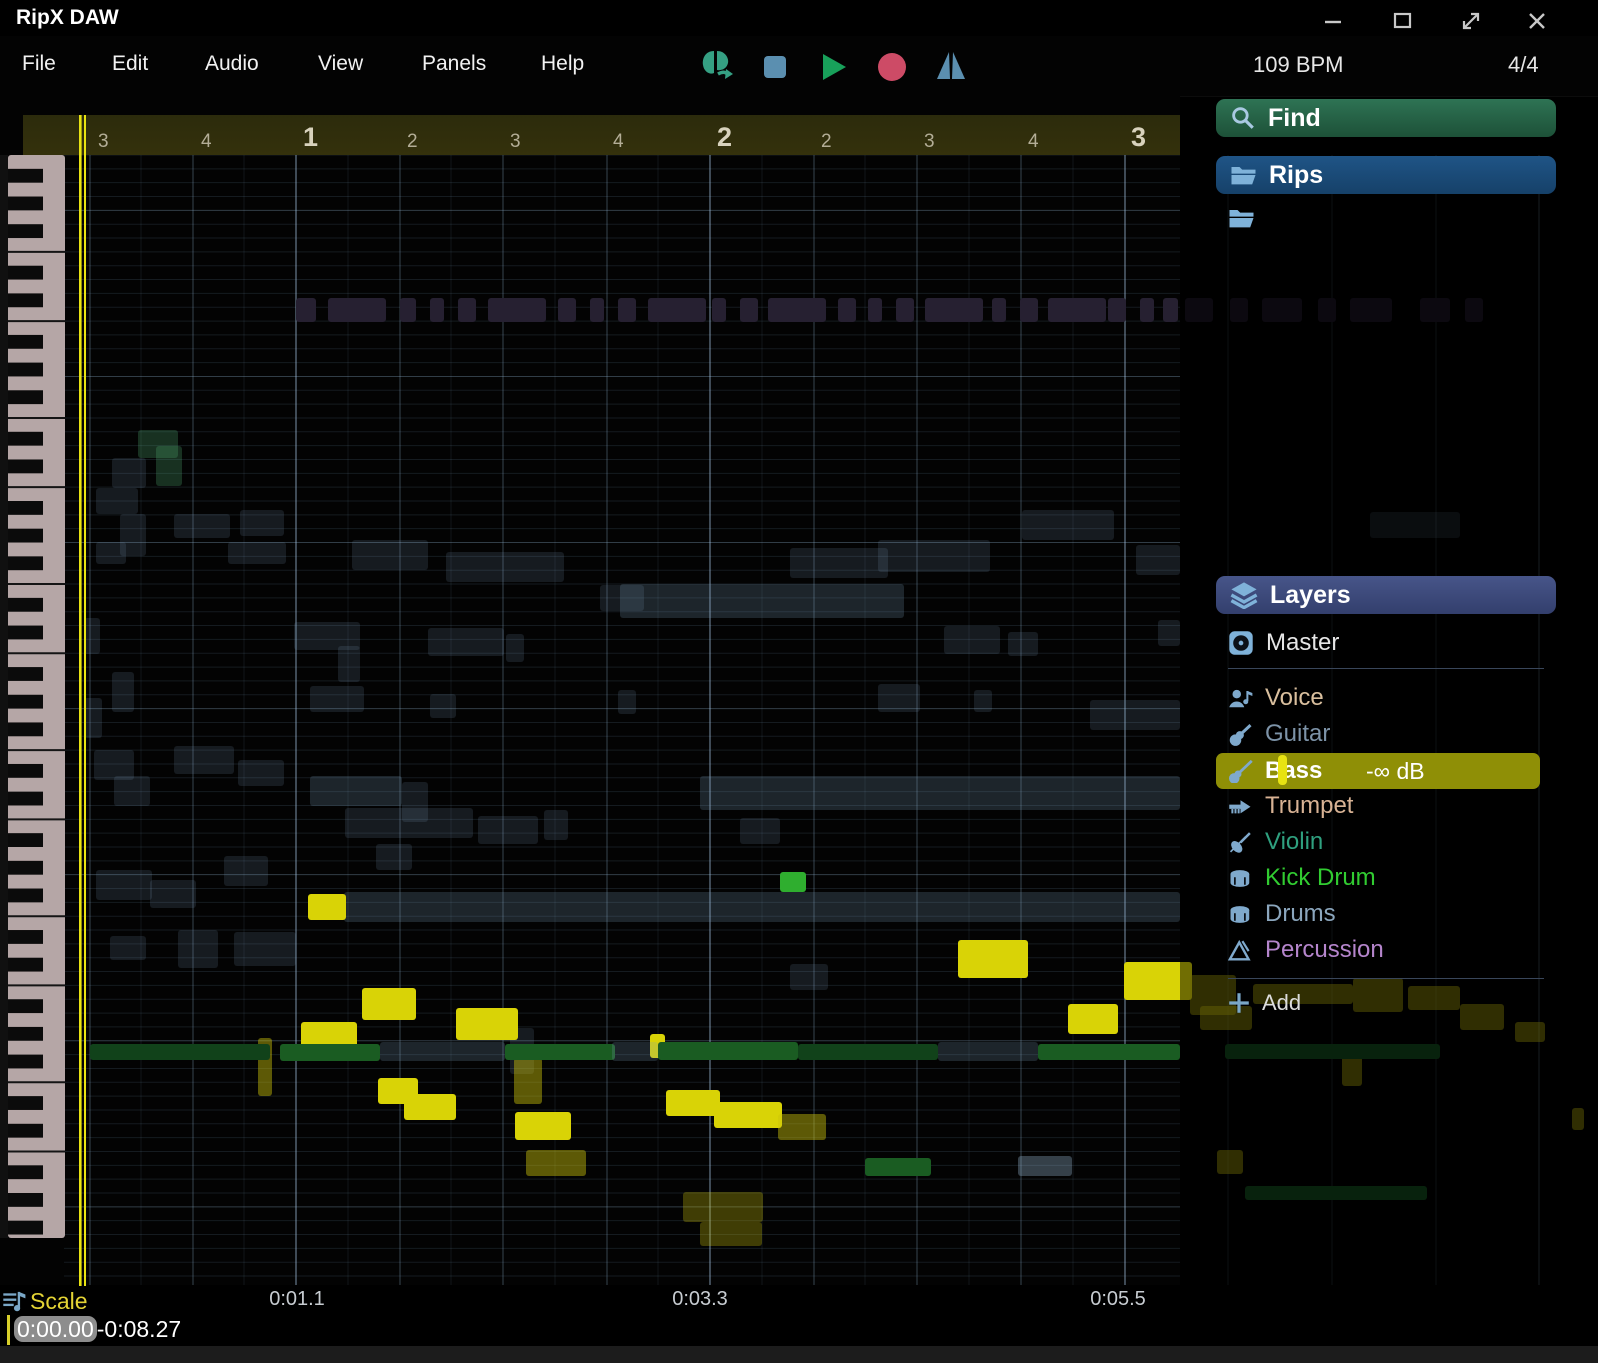  I want to click on layers-panel-label: Layers, so click(1310, 594).